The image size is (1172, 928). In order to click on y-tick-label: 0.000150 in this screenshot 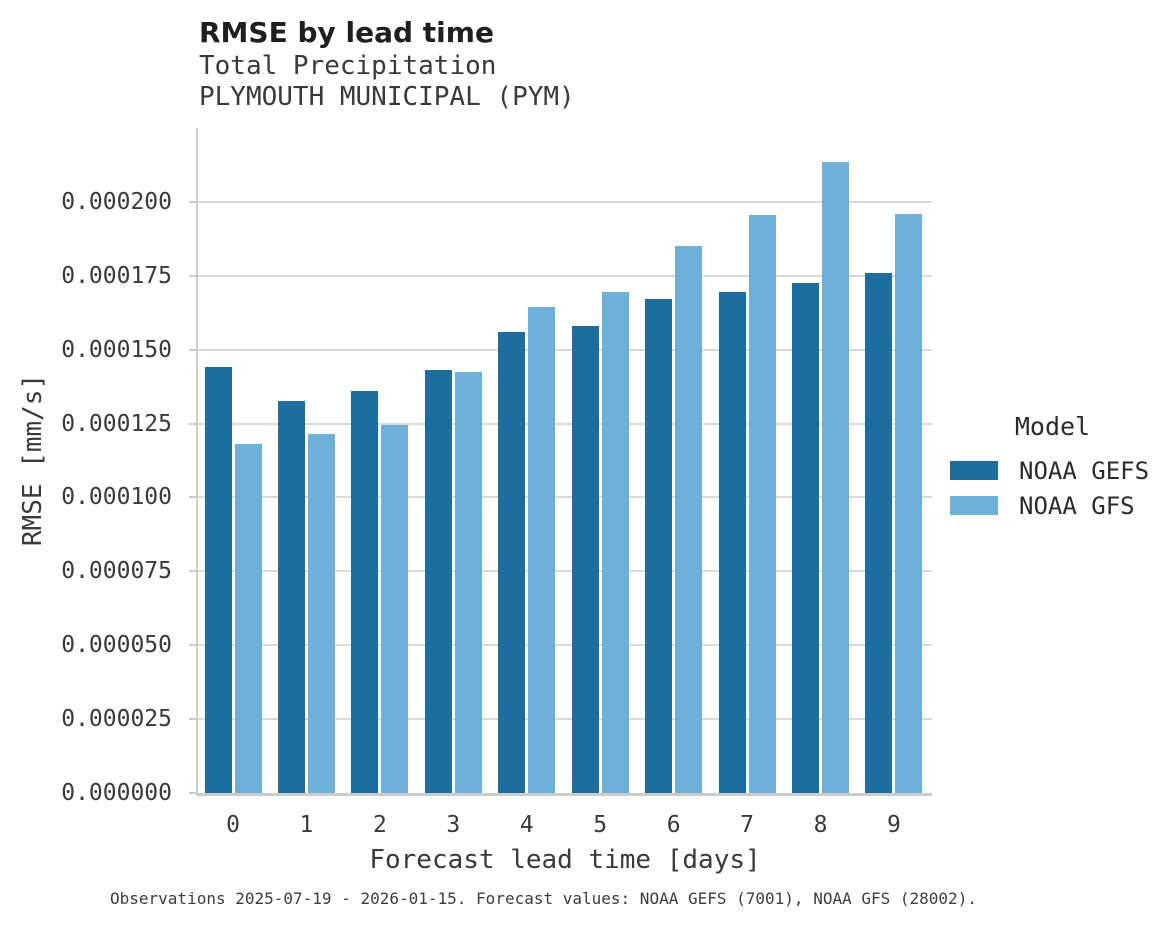, I will do `click(116, 349)`.